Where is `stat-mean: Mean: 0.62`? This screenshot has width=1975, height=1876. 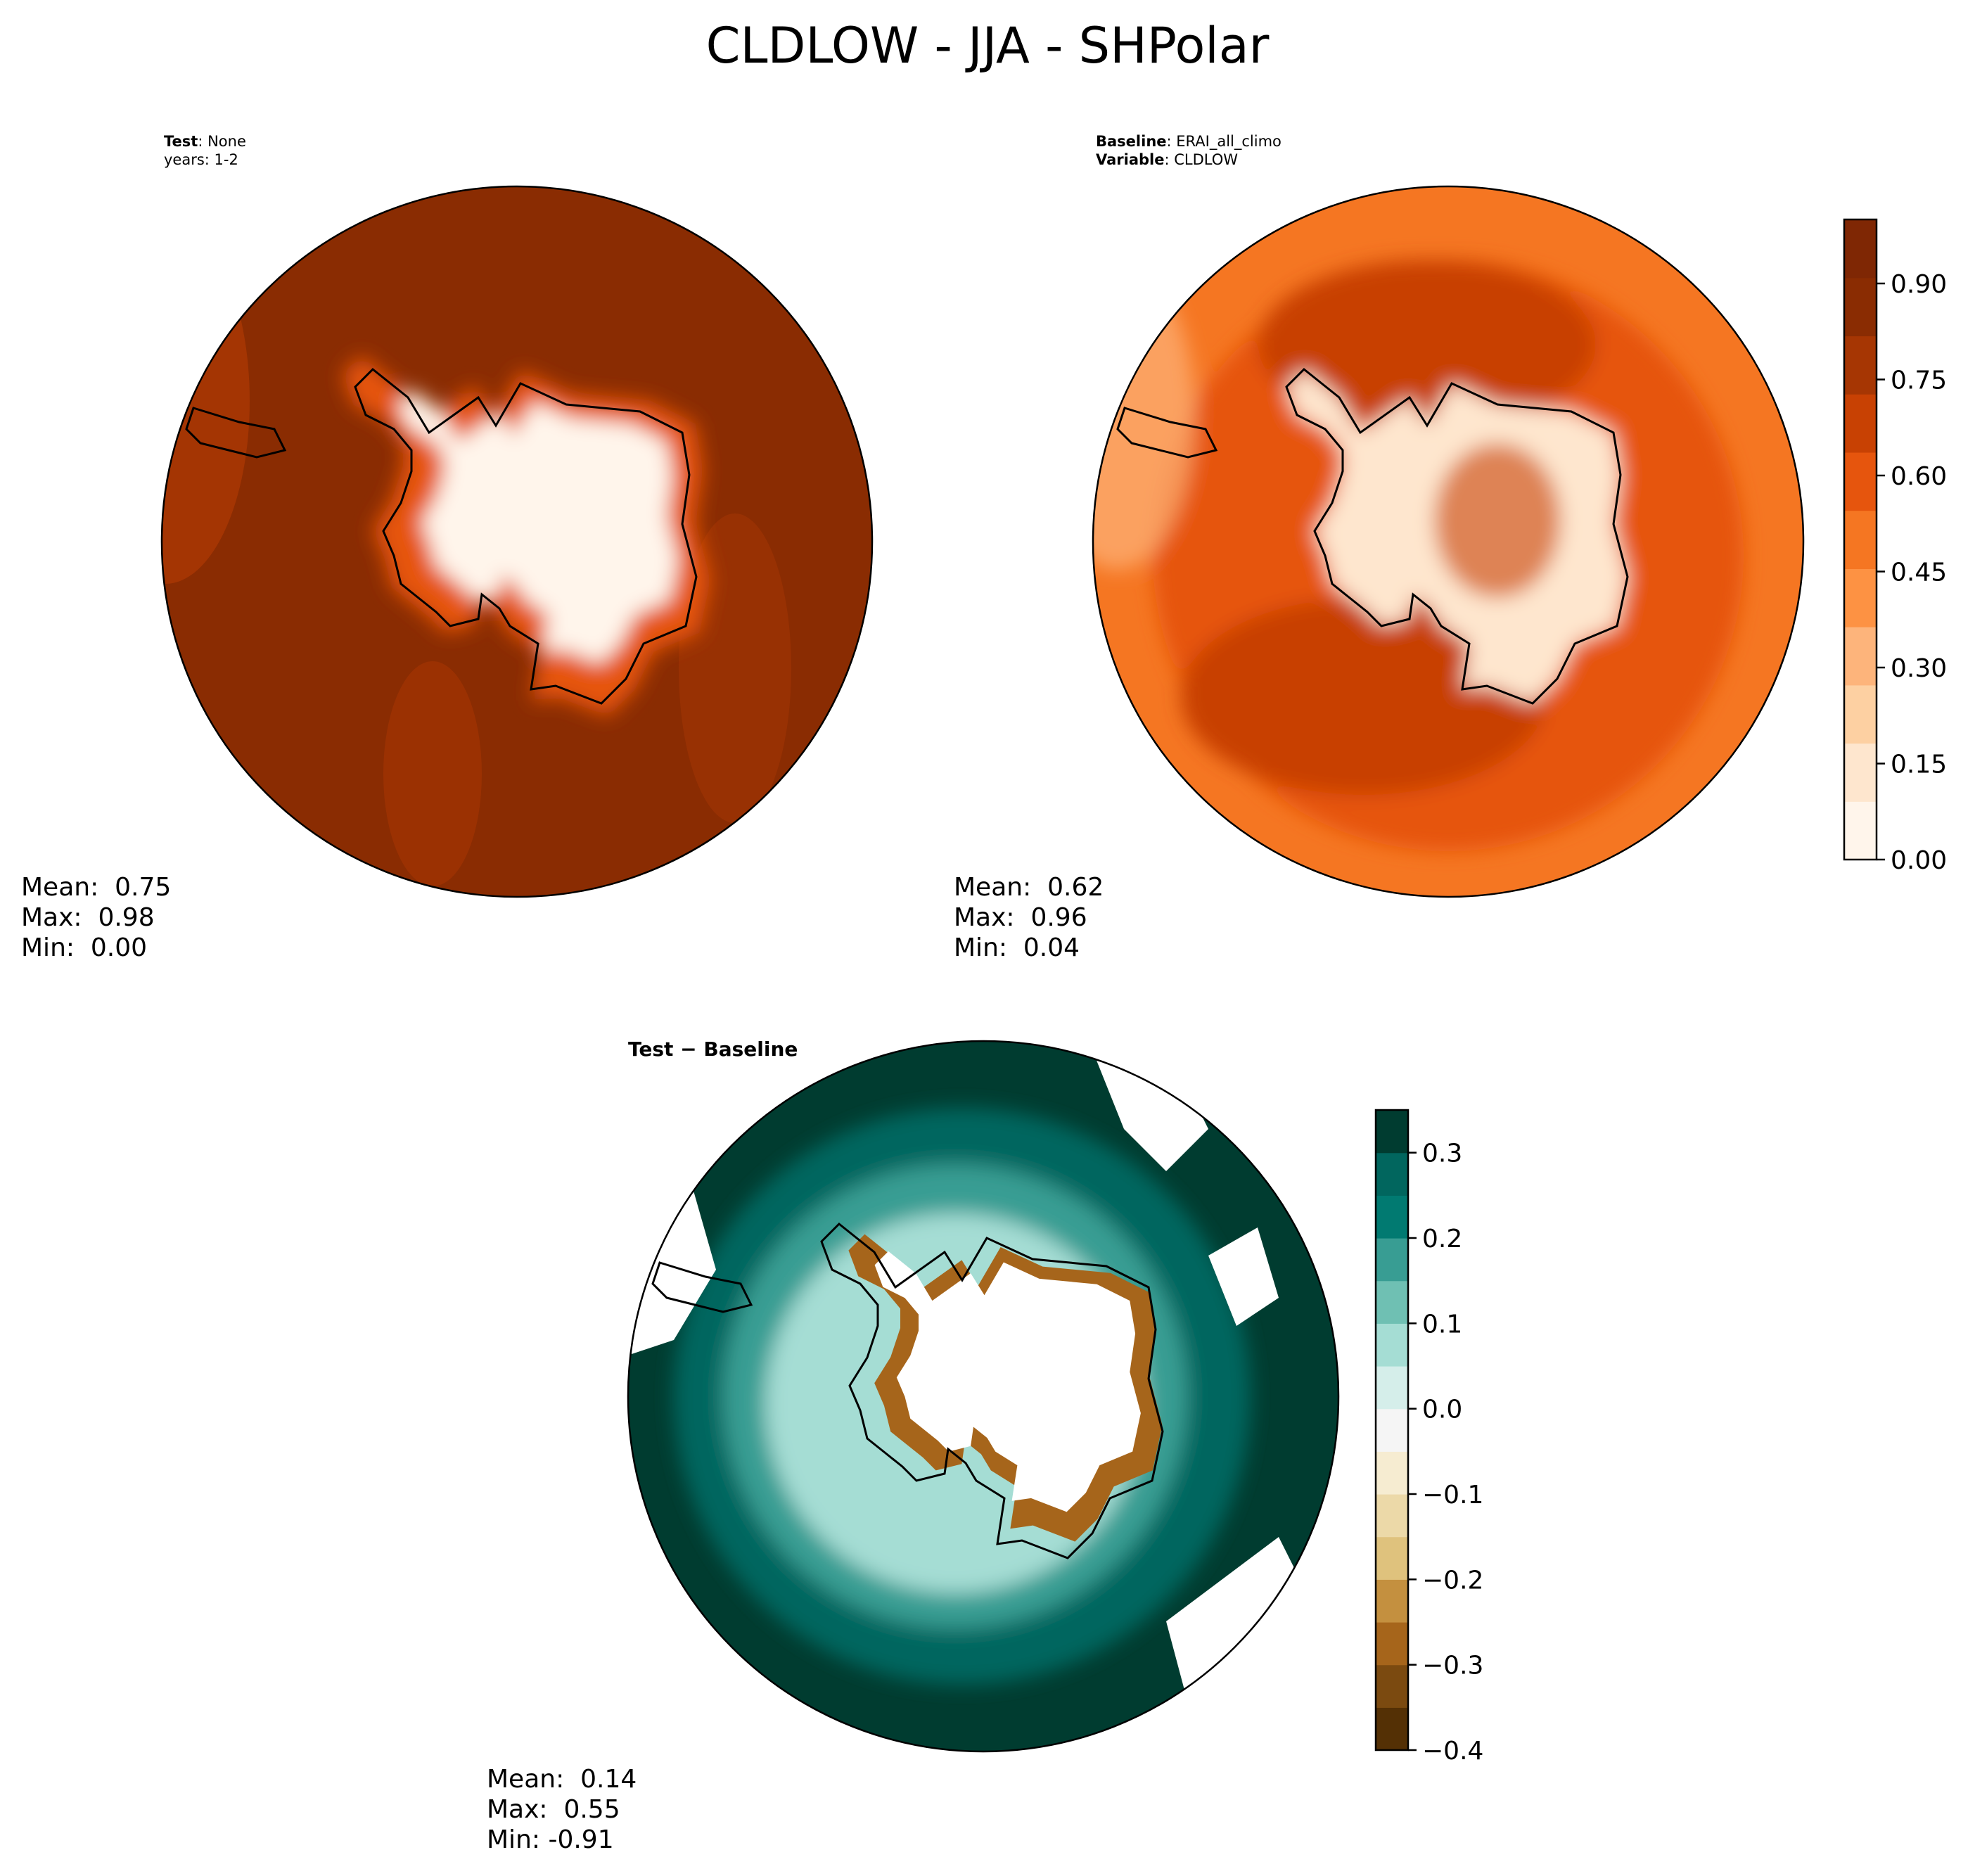 stat-mean: Mean: 0.62 is located at coordinates (1029, 888).